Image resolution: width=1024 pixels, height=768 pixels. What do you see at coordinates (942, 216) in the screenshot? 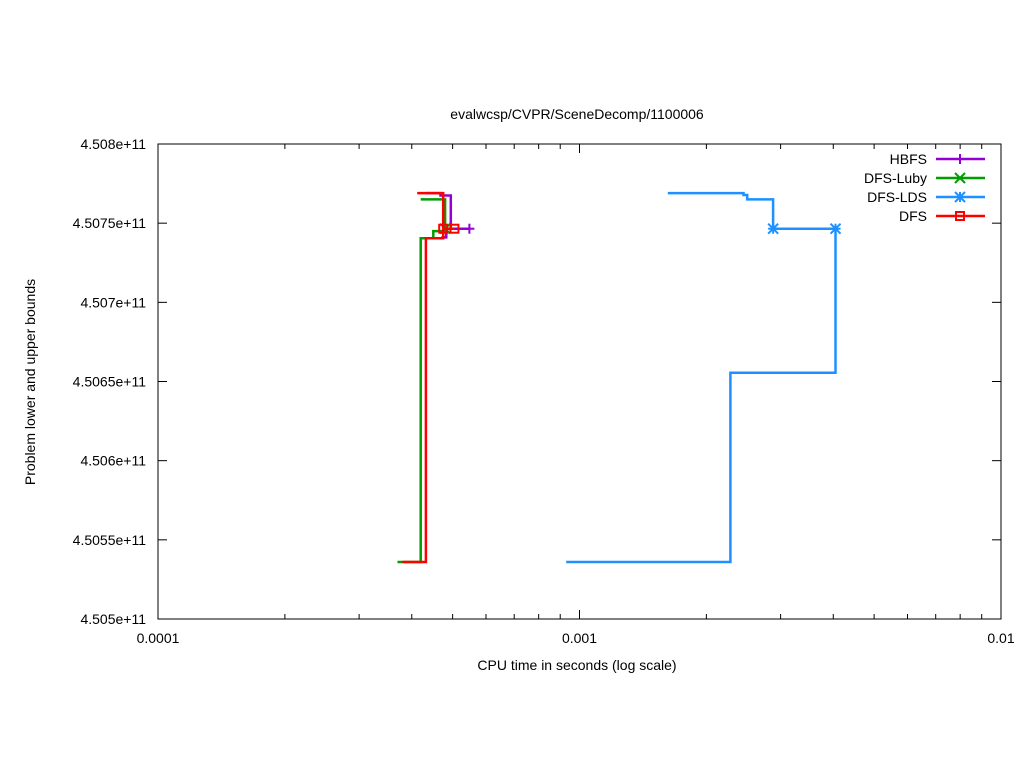
I see `legend-entry: DFS` at bounding box center [942, 216].